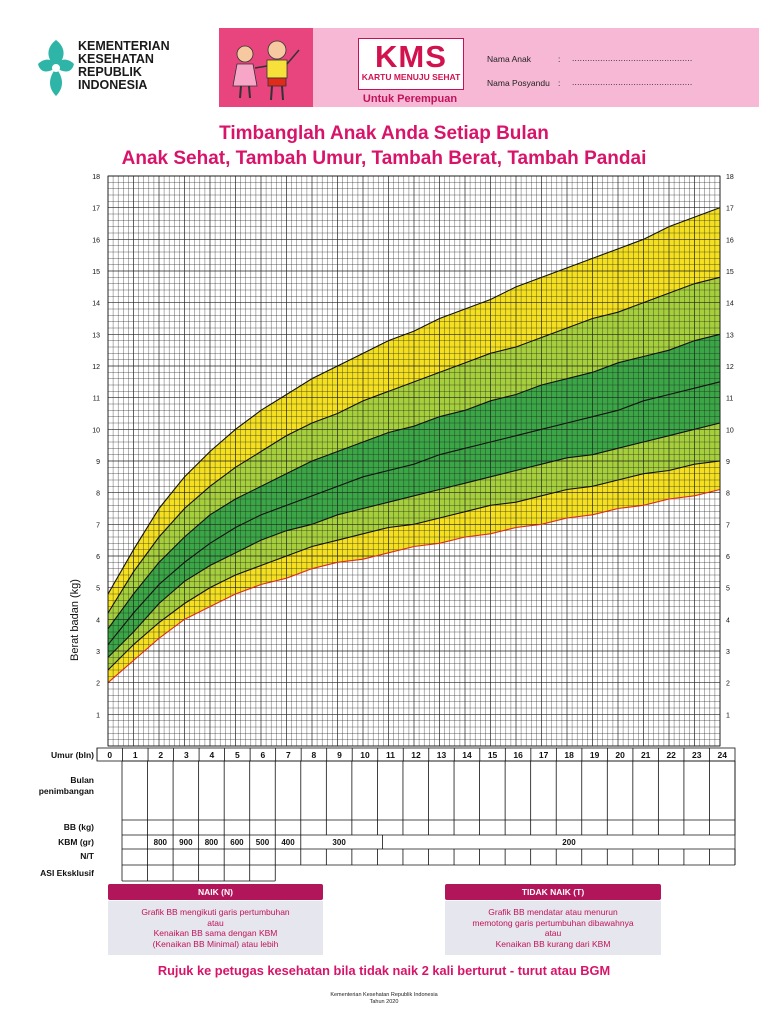 Image resolution: width=768 pixels, height=1024 pixels. I want to click on naik-panel-title: NAIK (N), so click(215, 892).